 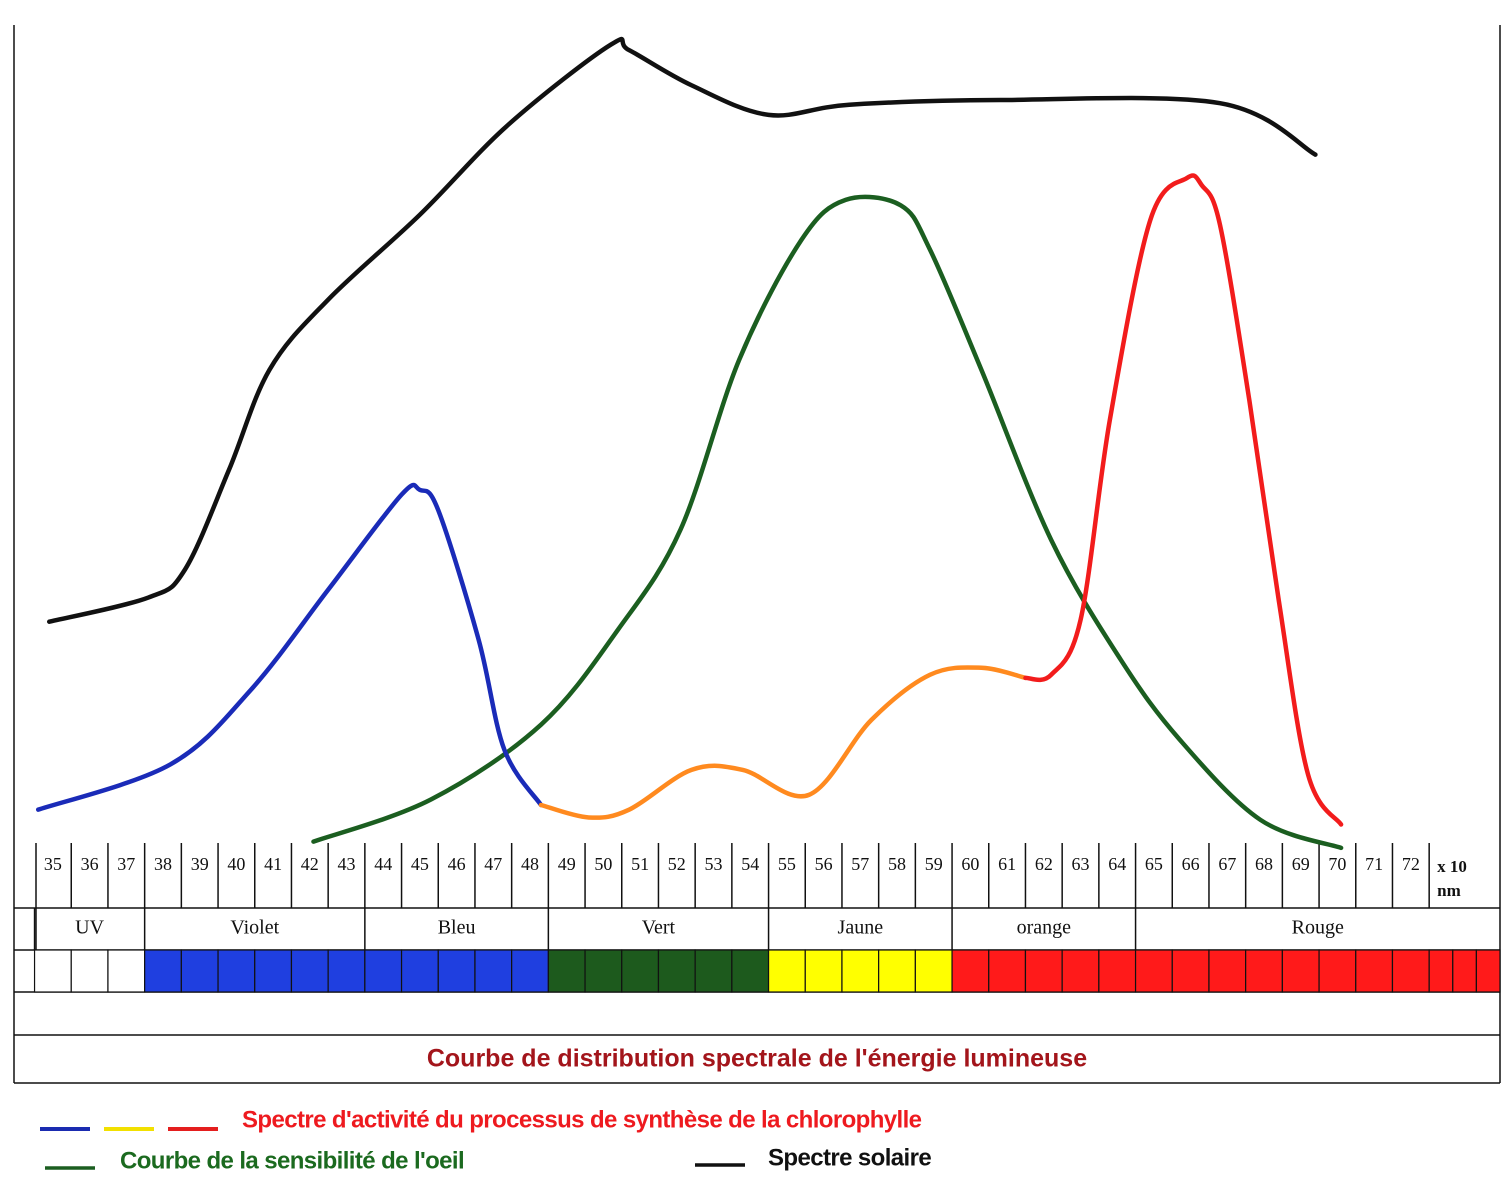 What do you see at coordinates (493, 864) in the screenshot?
I see `x-tick-label: 47` at bounding box center [493, 864].